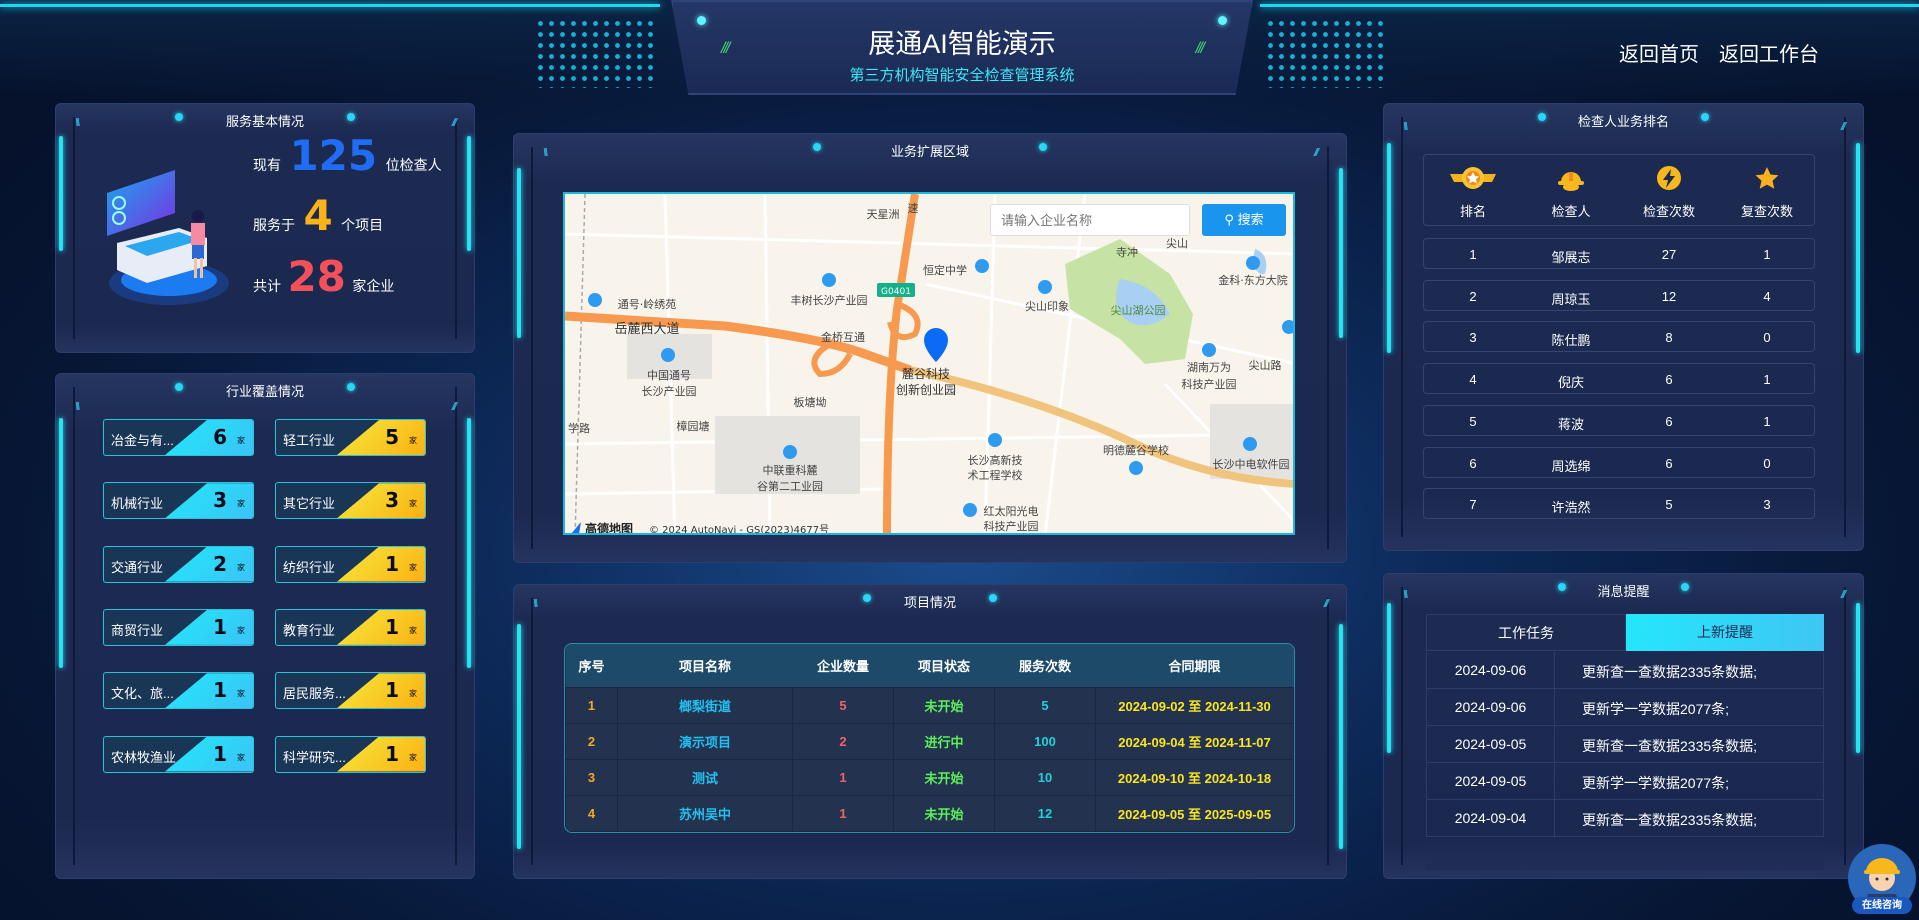  Describe the element at coordinates (1047, 306) in the screenshot. I see `map-label: 尖山印象` at that location.